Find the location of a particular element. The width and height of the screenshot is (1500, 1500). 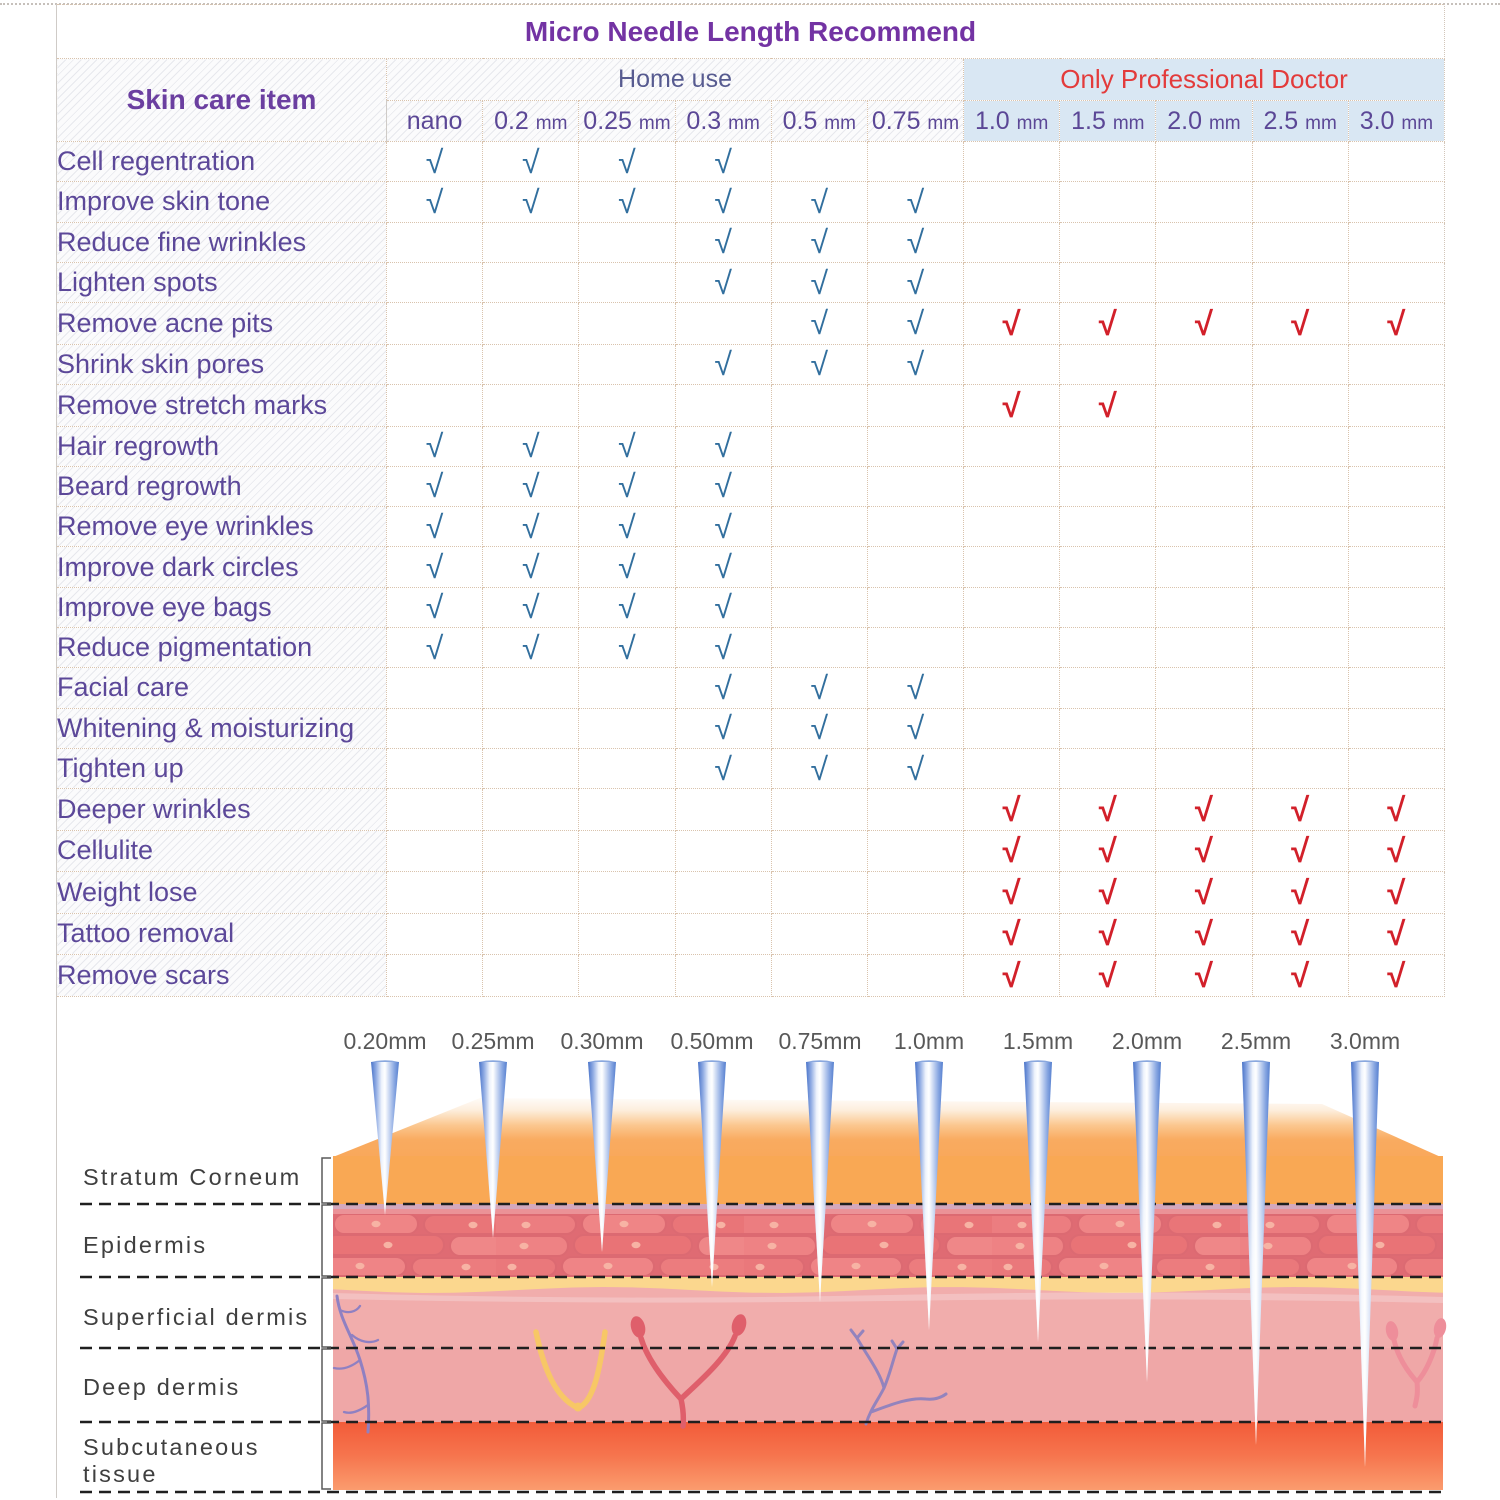

svg-text: 2.5mm is located at coordinates (1256, 1041).